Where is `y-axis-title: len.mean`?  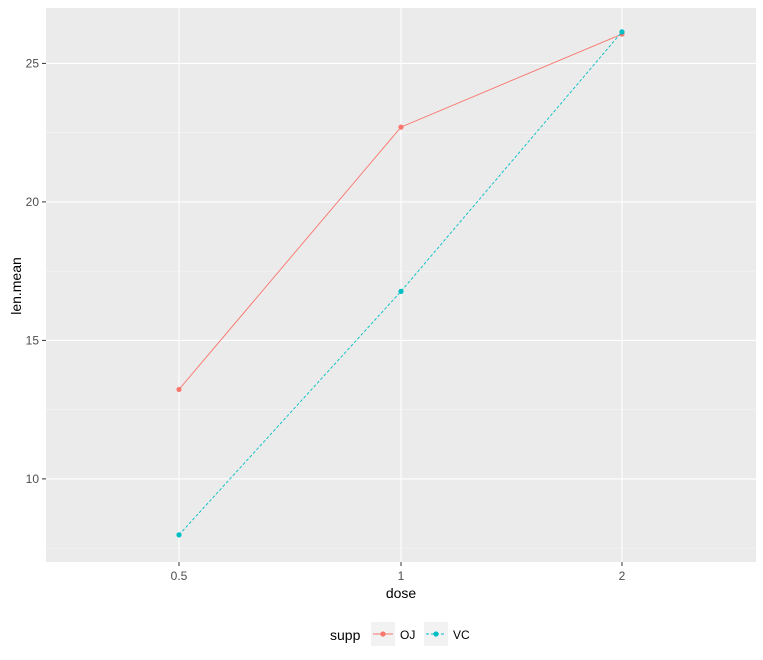
y-axis-title: len.mean is located at coordinates (16, 286).